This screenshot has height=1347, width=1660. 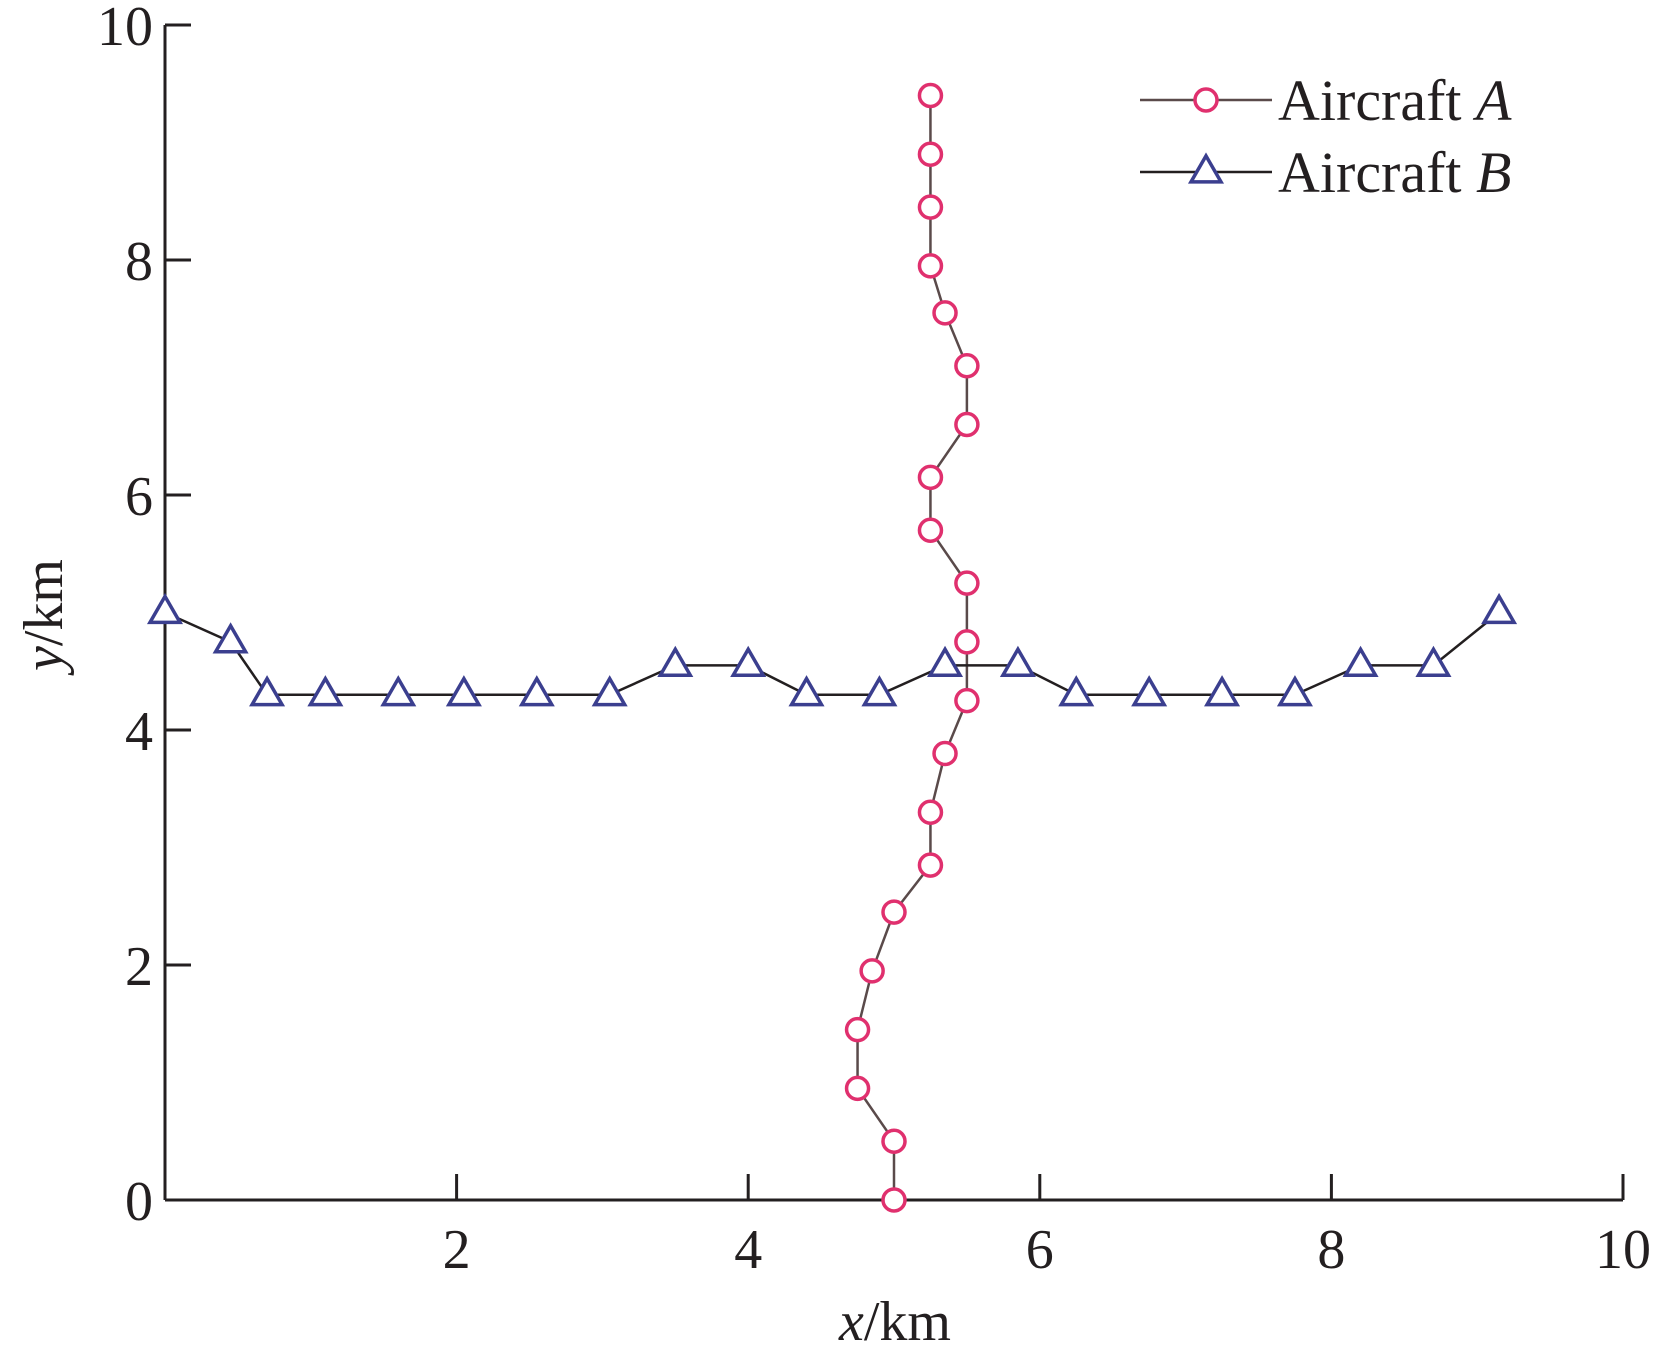 What do you see at coordinates (139, 262) in the screenshot?
I see `y-tick-label: 8` at bounding box center [139, 262].